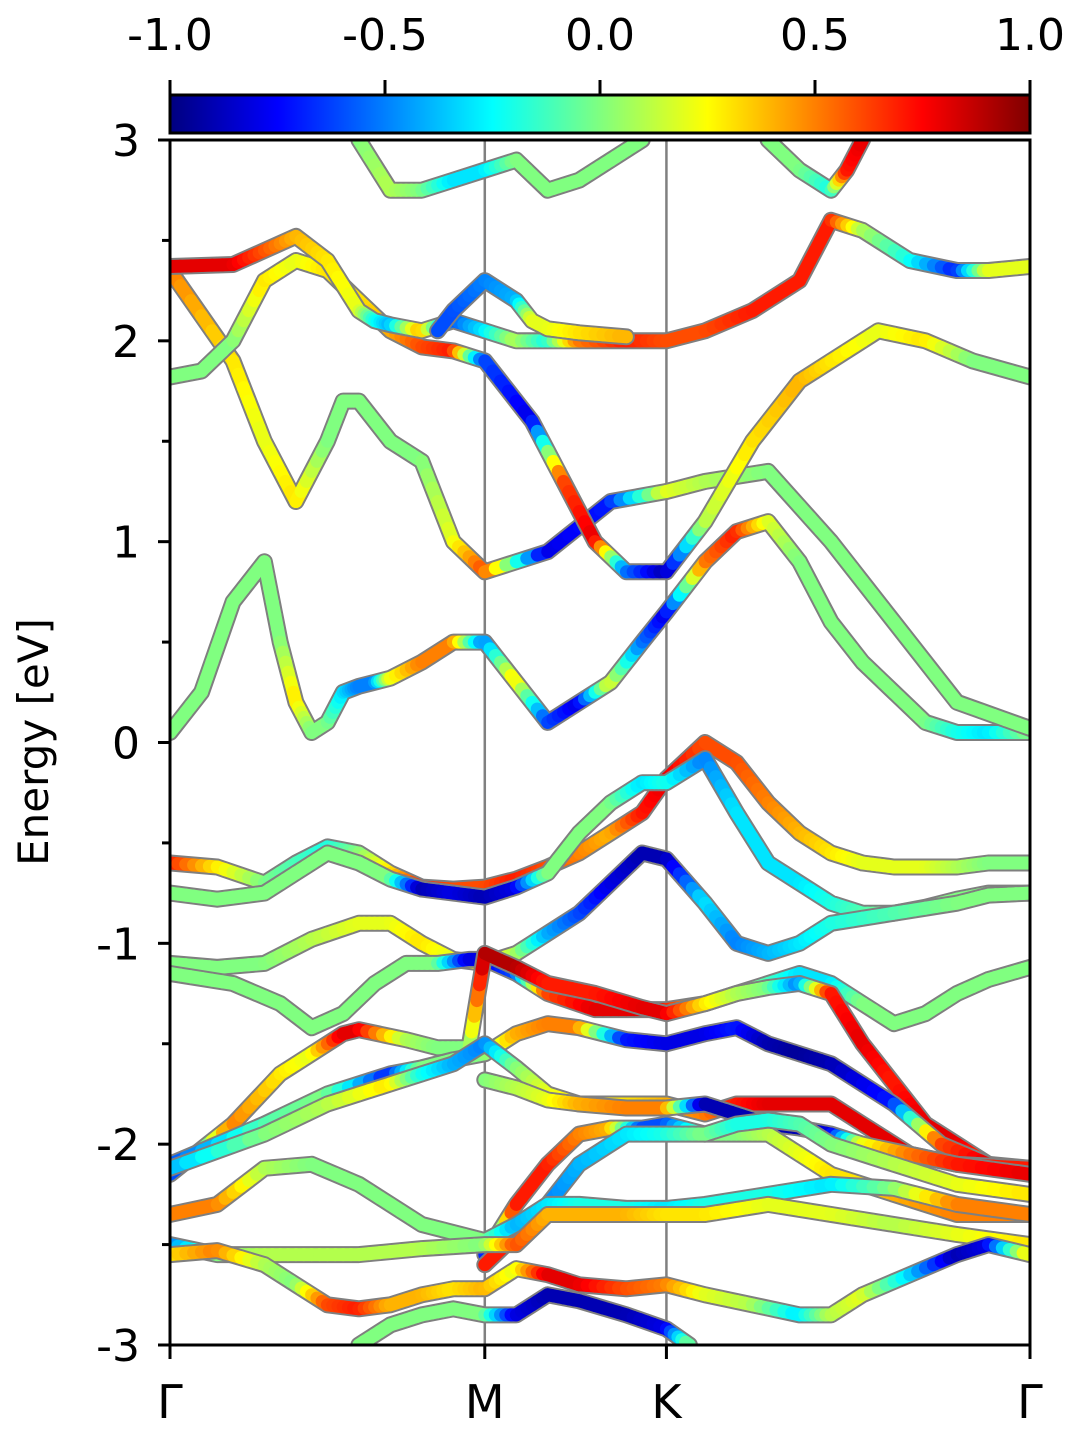  I want to click on colorbar-tick-label: 0.5, so click(815, 35).